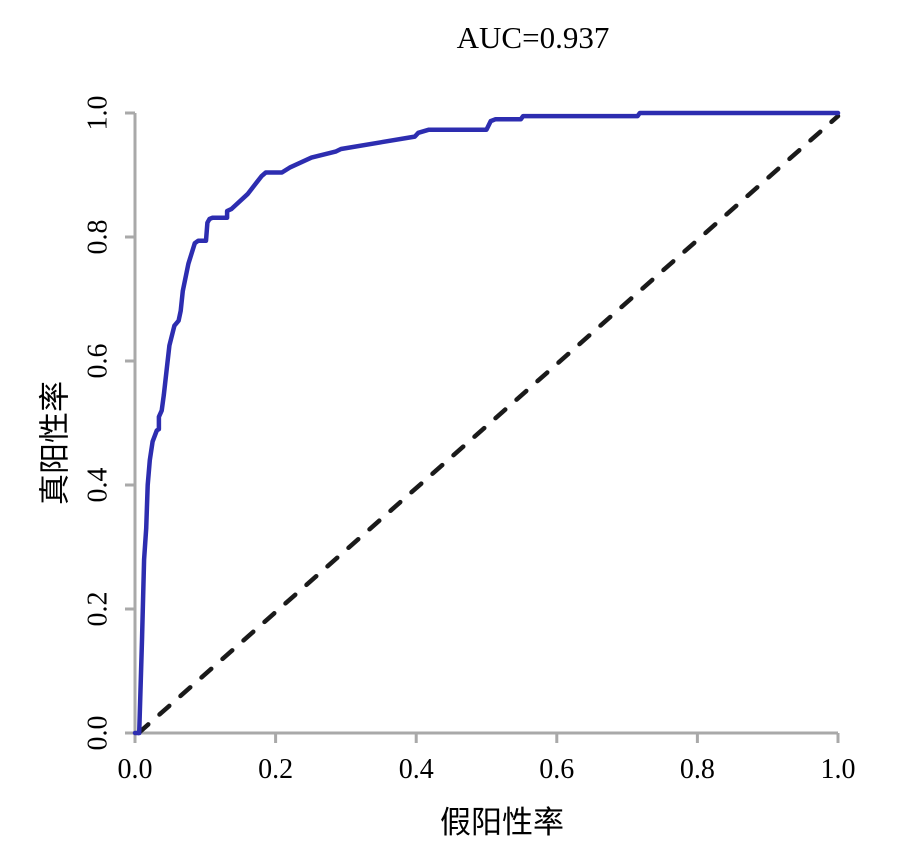 The image size is (908, 848). What do you see at coordinates (556, 769) in the screenshot?
I see `x-tick-label: 0.6` at bounding box center [556, 769].